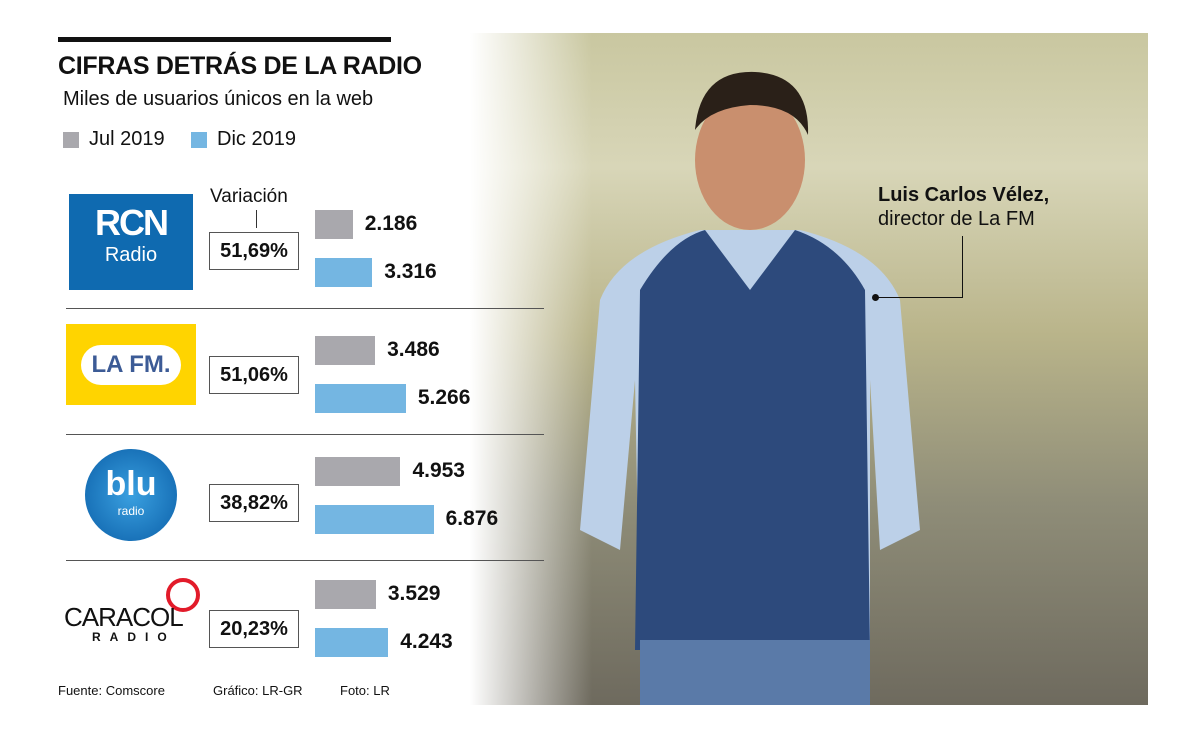 This screenshot has width=1200, height=738. Describe the element at coordinates (131, 364) in the screenshot. I see `la-fm-logo: LA FM.` at that location.